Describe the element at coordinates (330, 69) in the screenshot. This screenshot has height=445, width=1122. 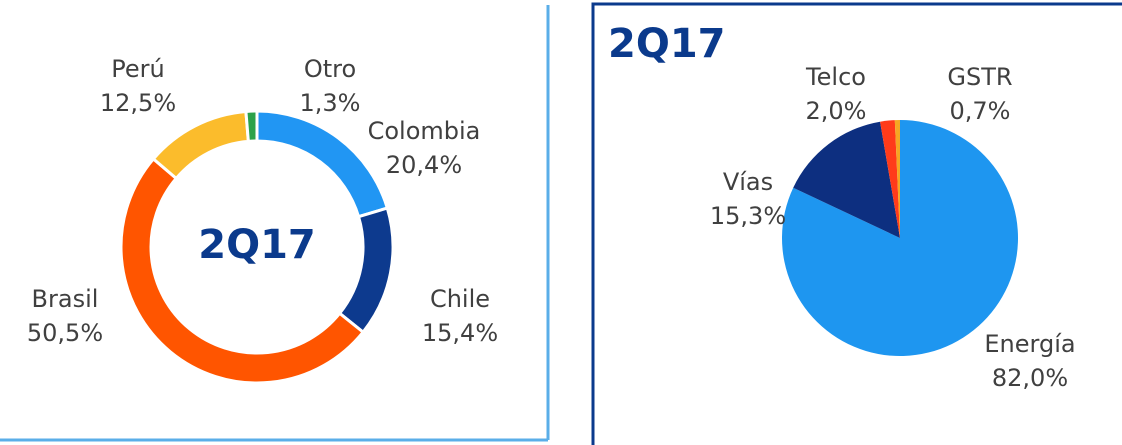
I see `slice-name: Otro` at that location.